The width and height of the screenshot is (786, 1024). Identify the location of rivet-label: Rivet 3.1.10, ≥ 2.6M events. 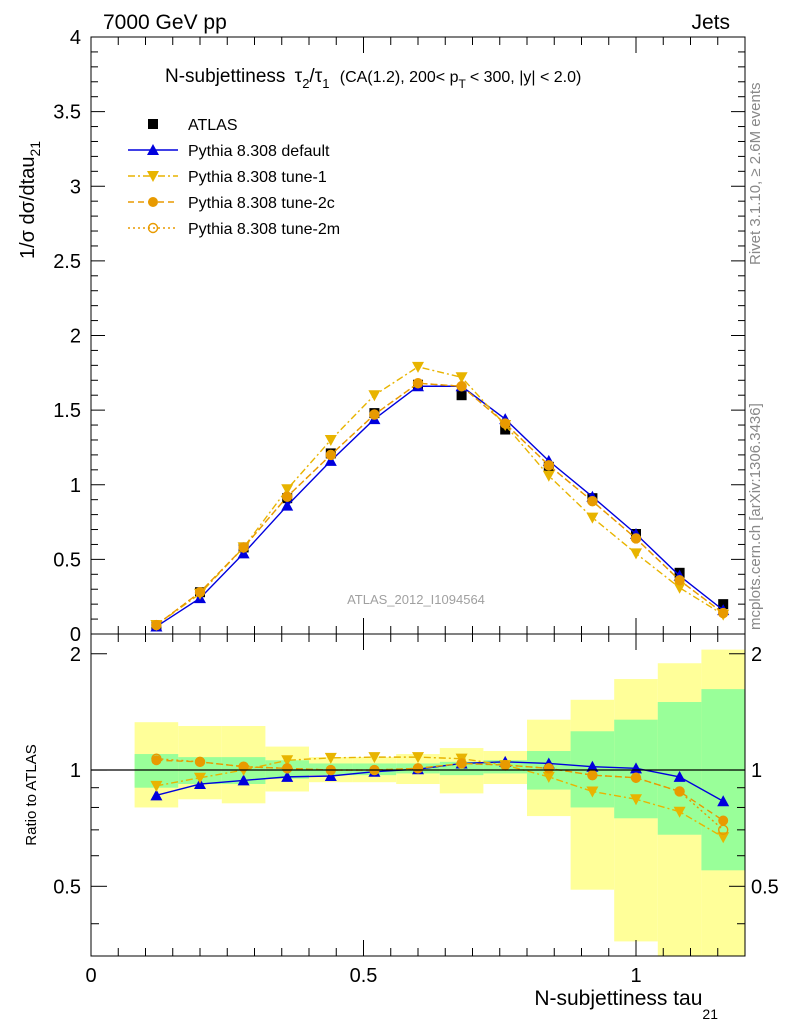
(755, 174).